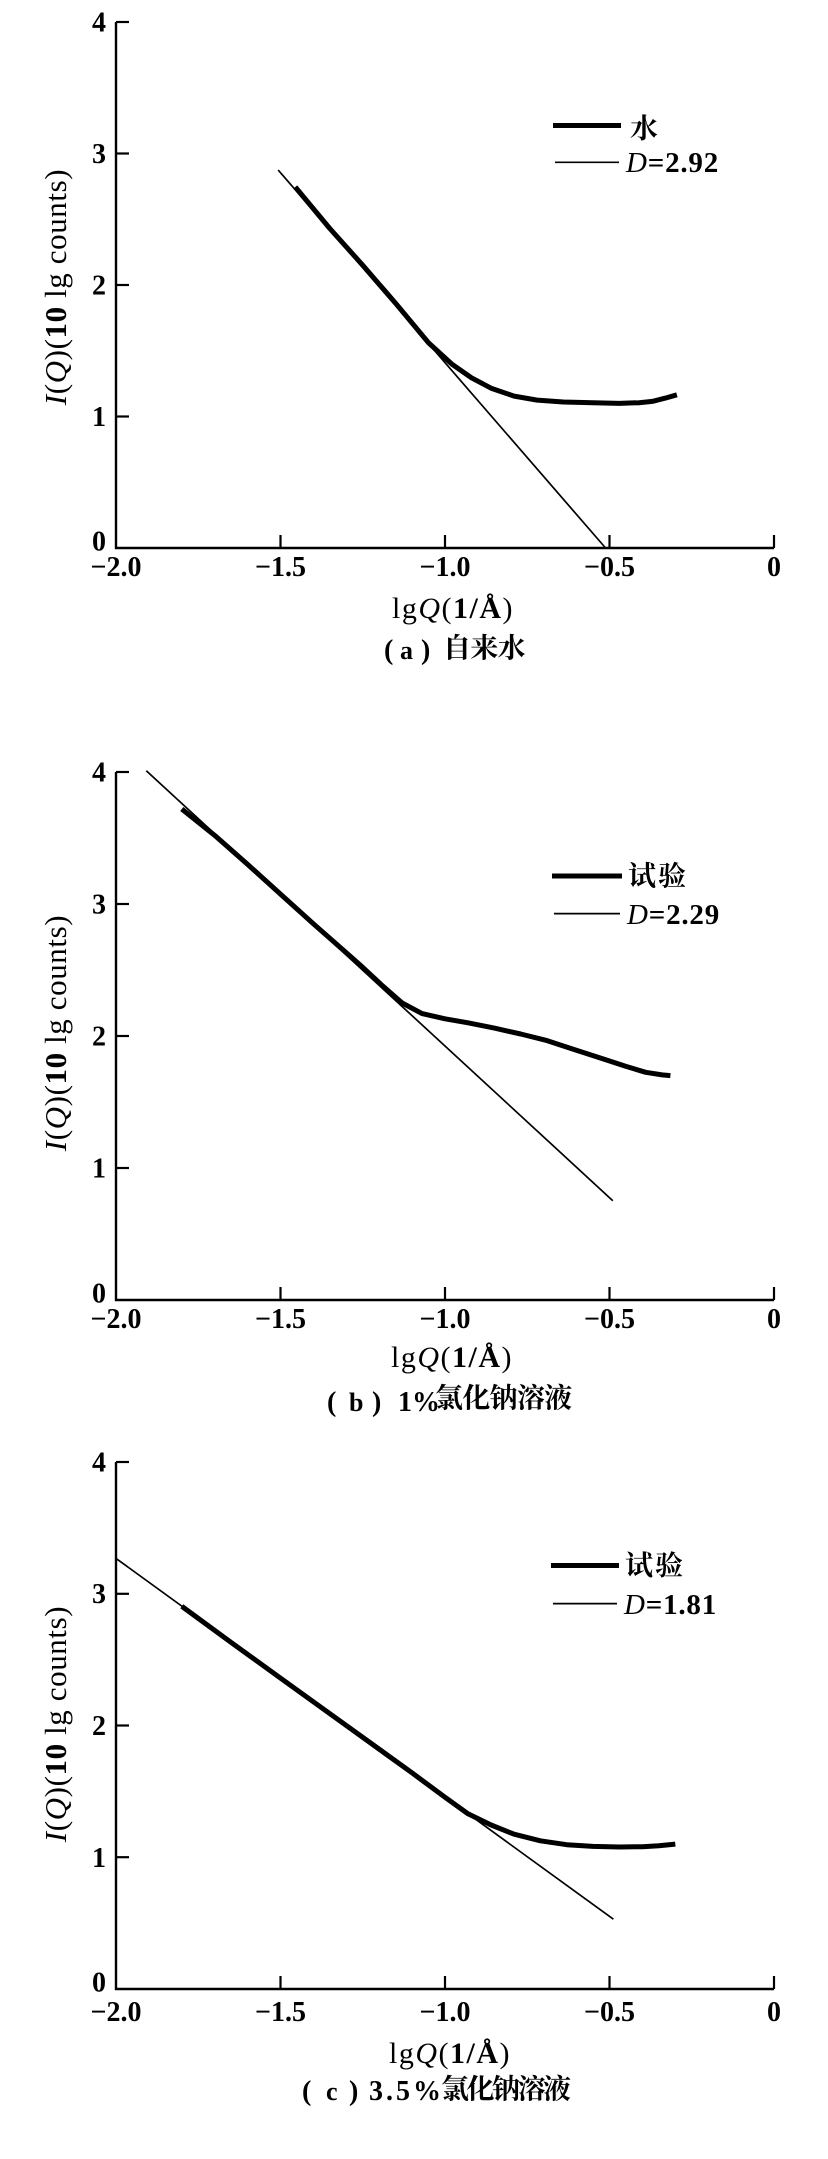  What do you see at coordinates (419, 1402) in the screenshot?
I see `svg-text: 1%` at bounding box center [419, 1402].